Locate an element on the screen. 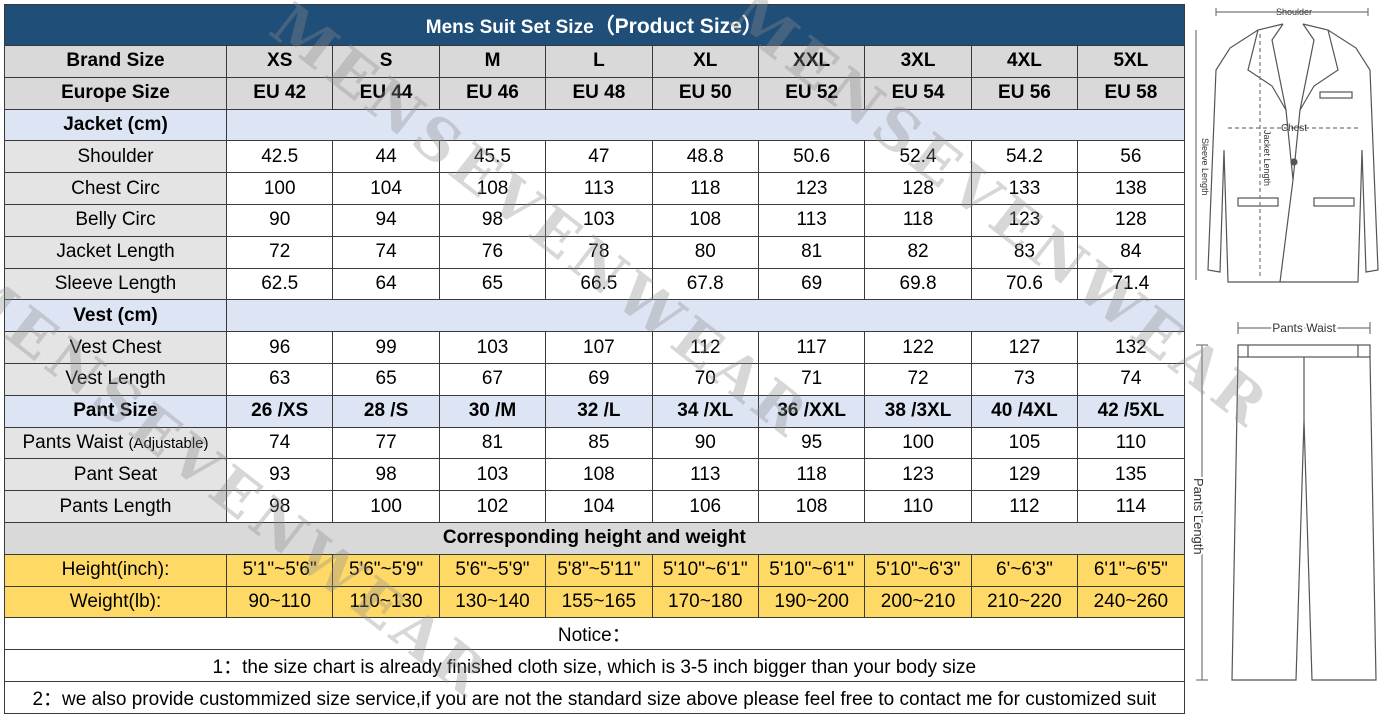 The width and height of the screenshot is (1400, 714). brand-size-row: Brand Size XS S M L XL XXL 3XL 4XL 5XL is located at coordinates (594, 61).